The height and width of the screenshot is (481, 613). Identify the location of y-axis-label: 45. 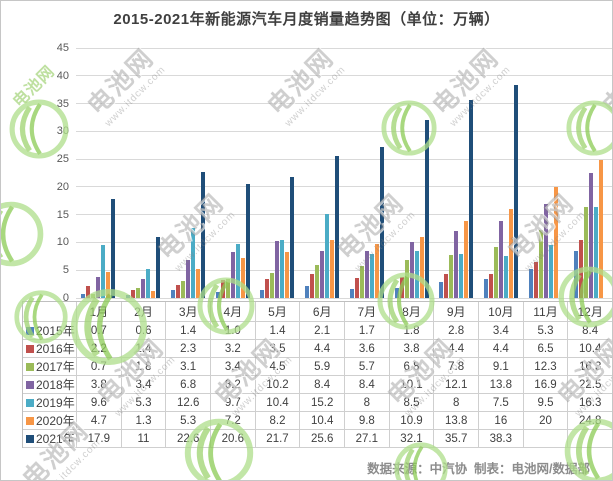
(62, 48).